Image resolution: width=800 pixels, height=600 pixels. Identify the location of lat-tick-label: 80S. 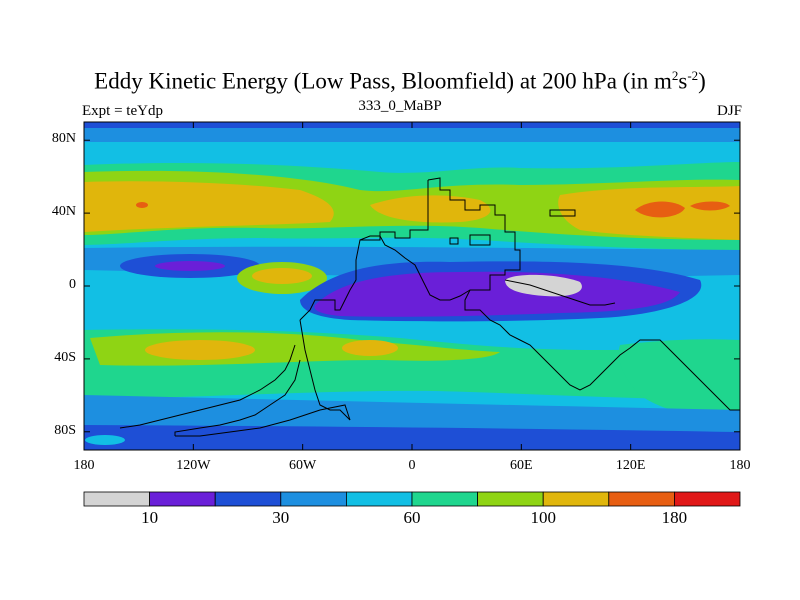
(65, 430).